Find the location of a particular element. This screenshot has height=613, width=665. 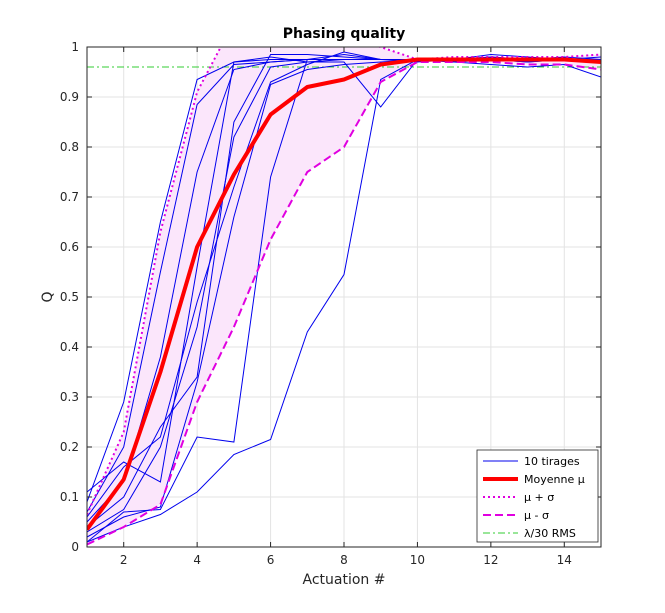

legend-label-plus-sigma: μ + σ is located at coordinates (539, 497).